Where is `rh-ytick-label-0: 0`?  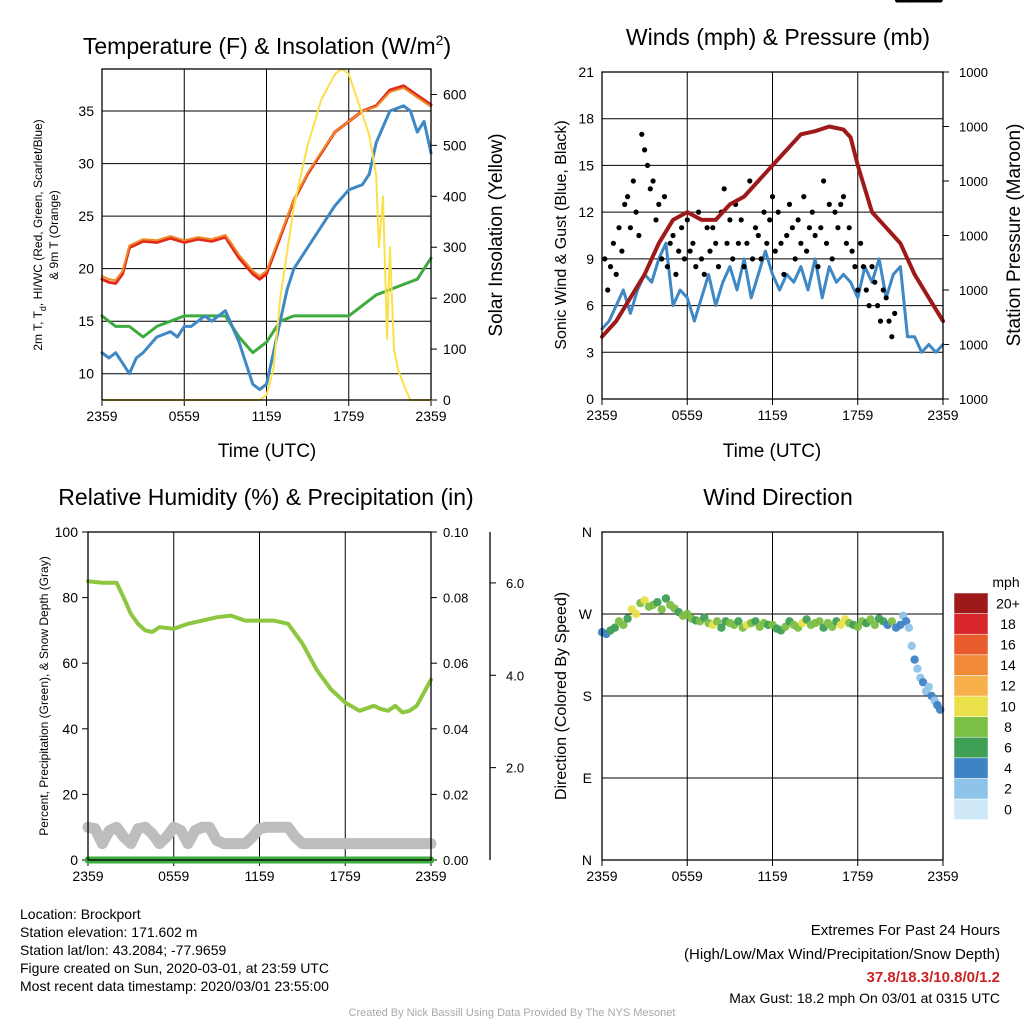
rh-ytick-label-0: 0 is located at coordinates (74, 860).